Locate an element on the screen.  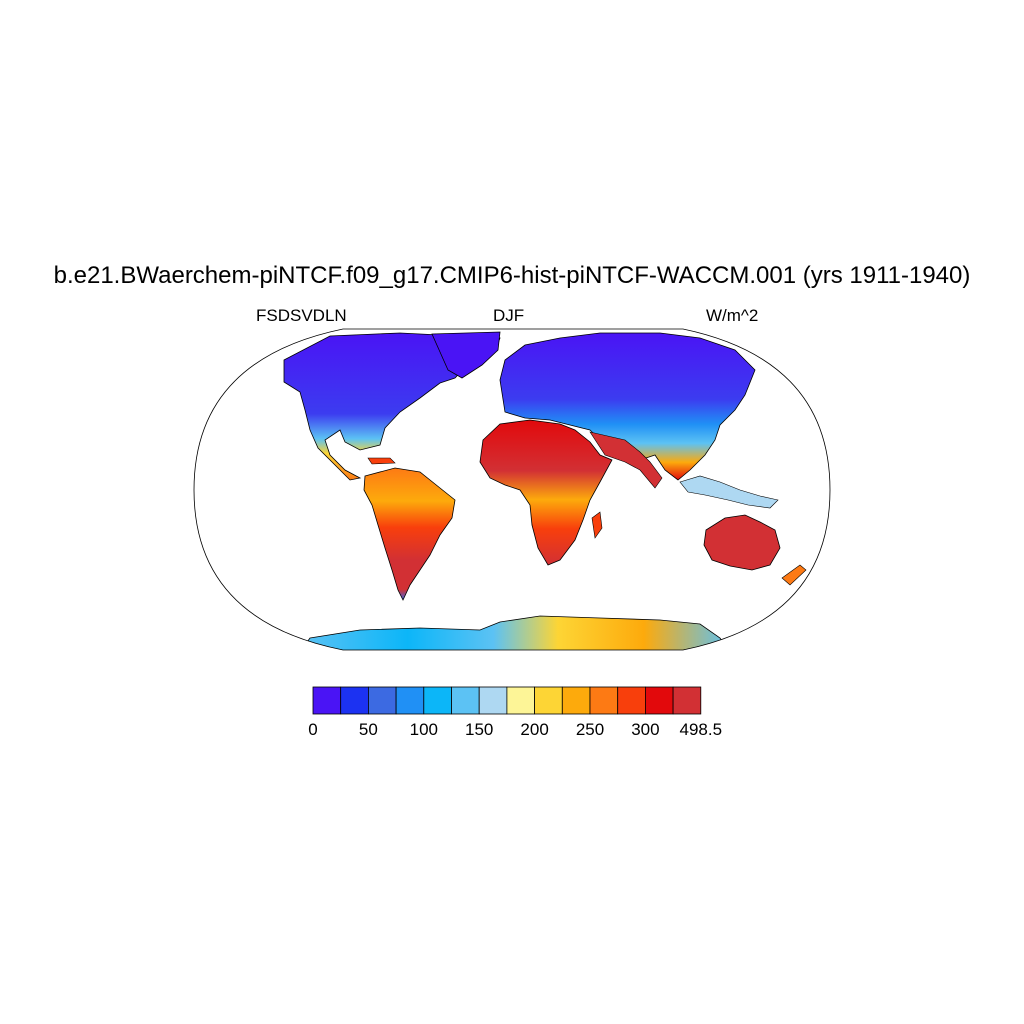
units-label: W/m^2 is located at coordinates (732, 315).